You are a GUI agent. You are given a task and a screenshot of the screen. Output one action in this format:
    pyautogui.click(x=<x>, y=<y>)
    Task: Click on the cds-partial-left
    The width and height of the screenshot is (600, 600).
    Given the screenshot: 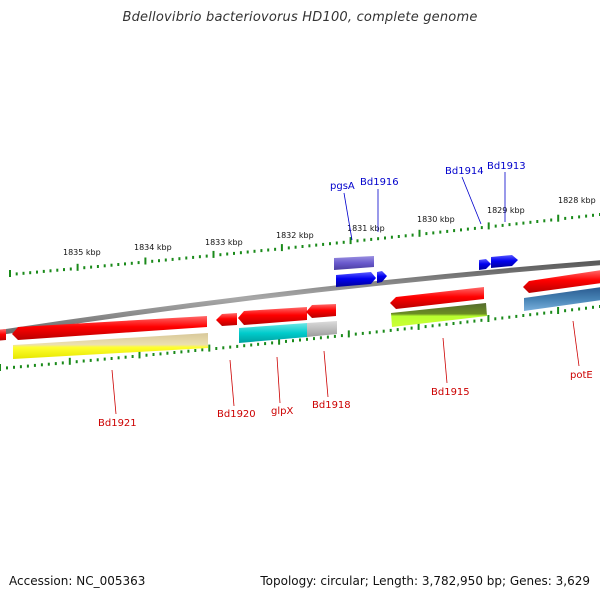 What is the action you would take?
    pyautogui.click(x=3, y=335)
    